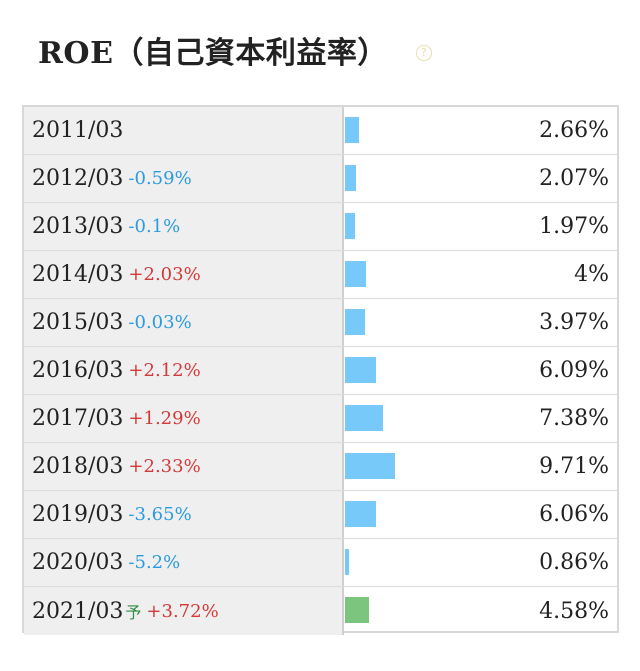 The height and width of the screenshot is (671, 640). I want to click on table-row: 2012/03 -0.59% 2.07%, so click(320, 179).